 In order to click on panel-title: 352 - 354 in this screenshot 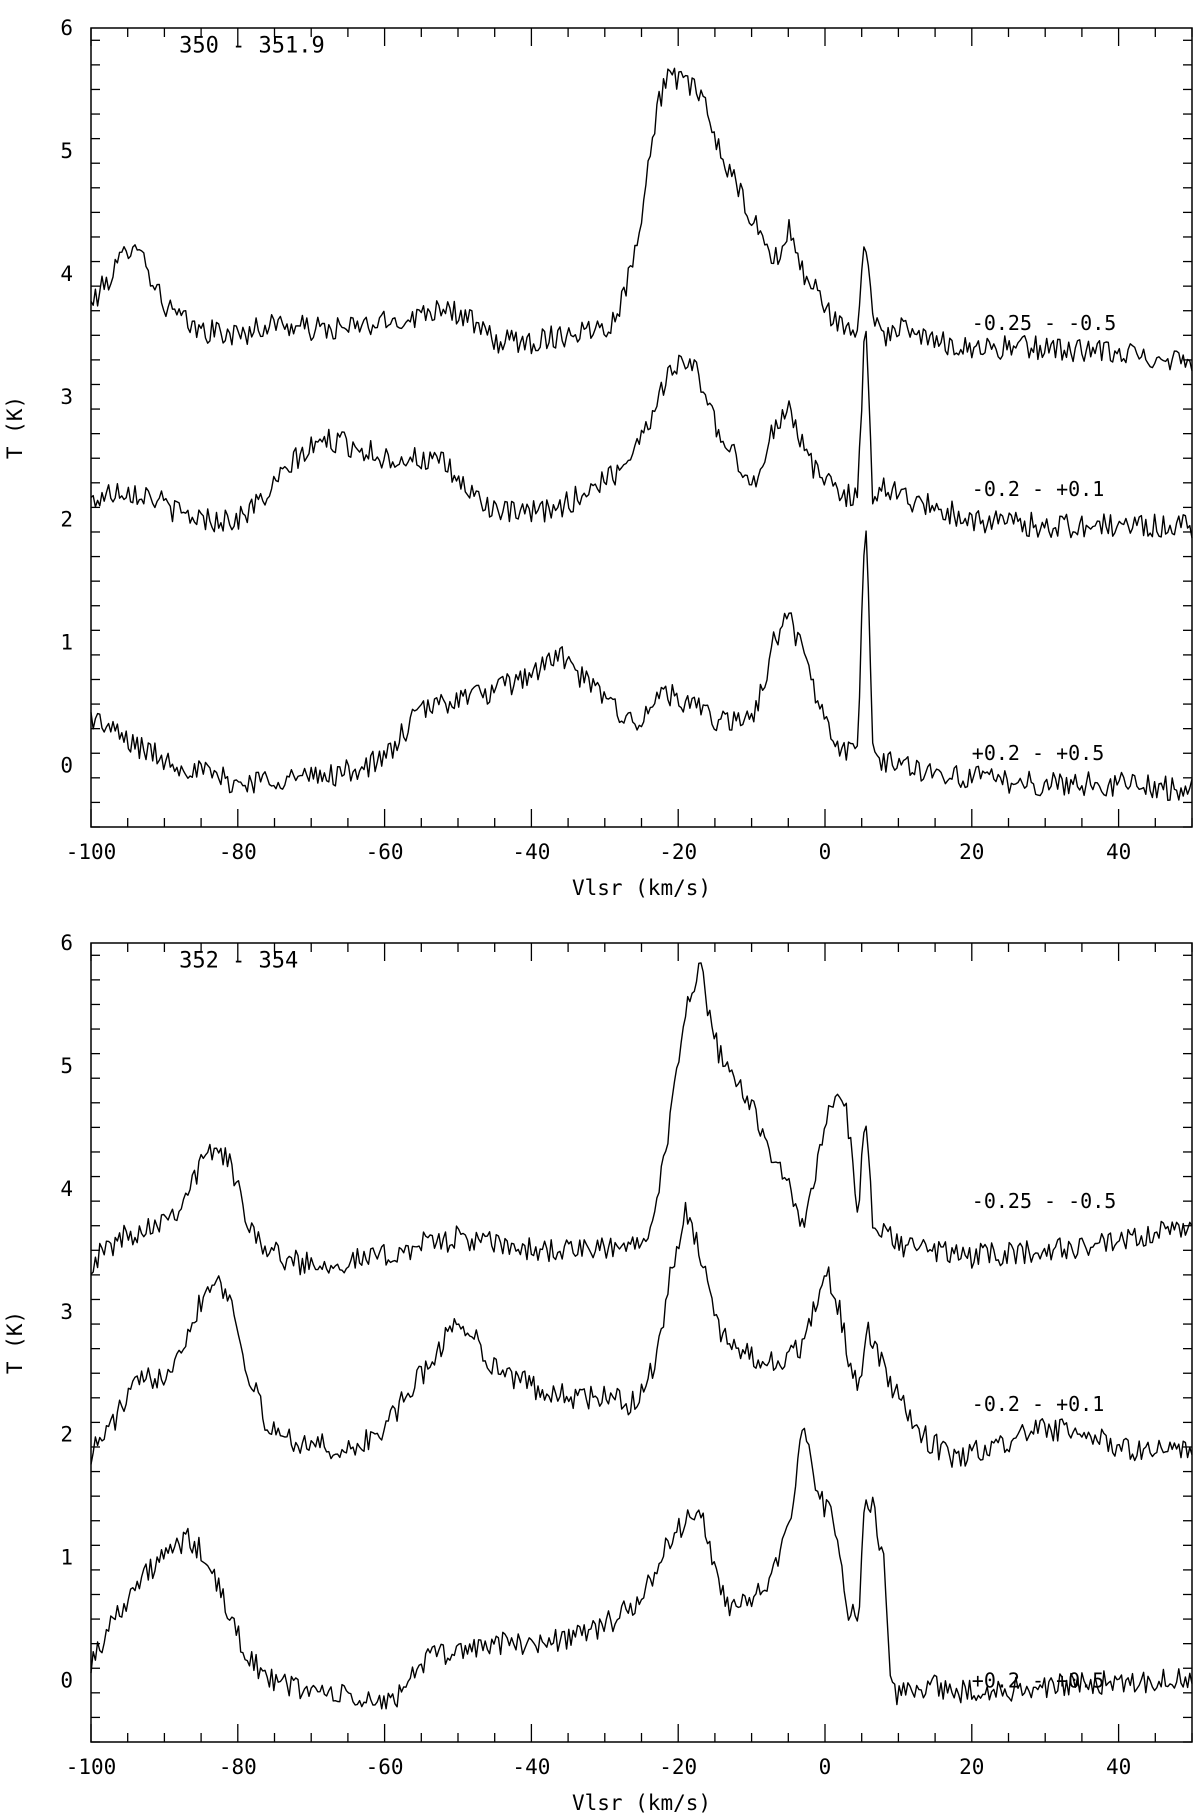, I will do `click(238, 961)`.